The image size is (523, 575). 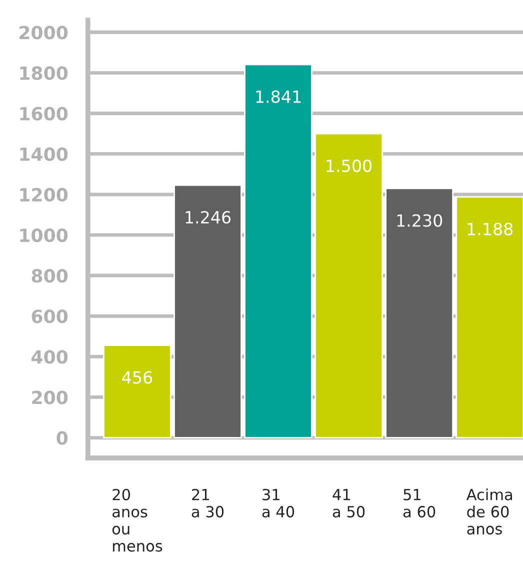 What do you see at coordinates (419, 220) in the screenshot?
I see `data-label: 1.230` at bounding box center [419, 220].